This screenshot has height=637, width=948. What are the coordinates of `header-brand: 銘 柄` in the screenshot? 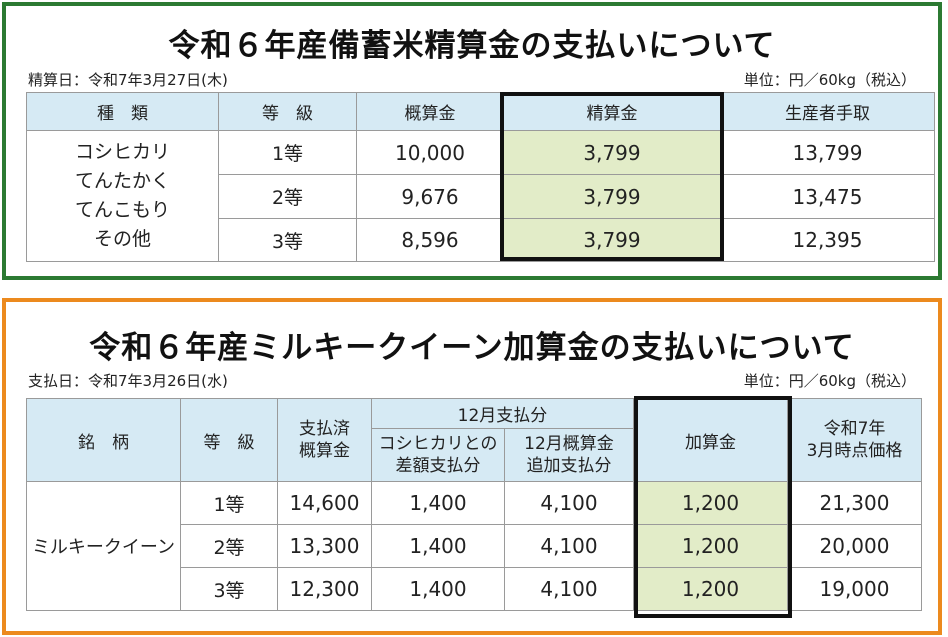 It's located at (103, 440).